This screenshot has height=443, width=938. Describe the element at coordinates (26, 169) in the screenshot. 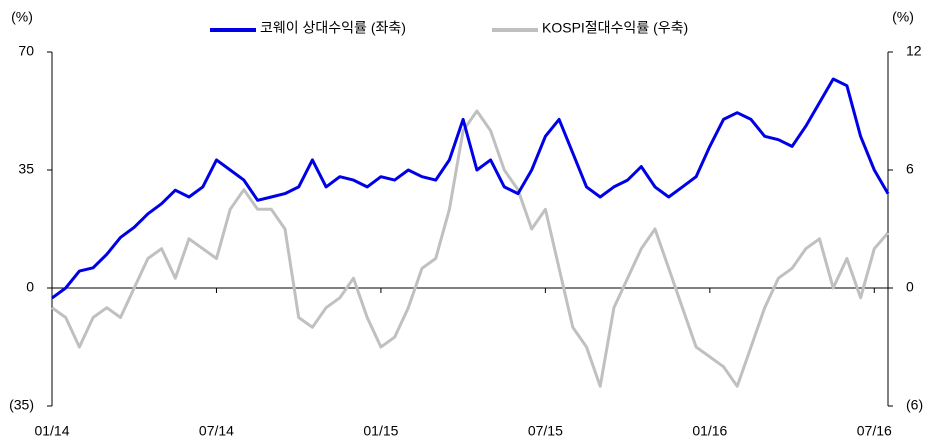

I see `y-tick-label: 35` at that location.